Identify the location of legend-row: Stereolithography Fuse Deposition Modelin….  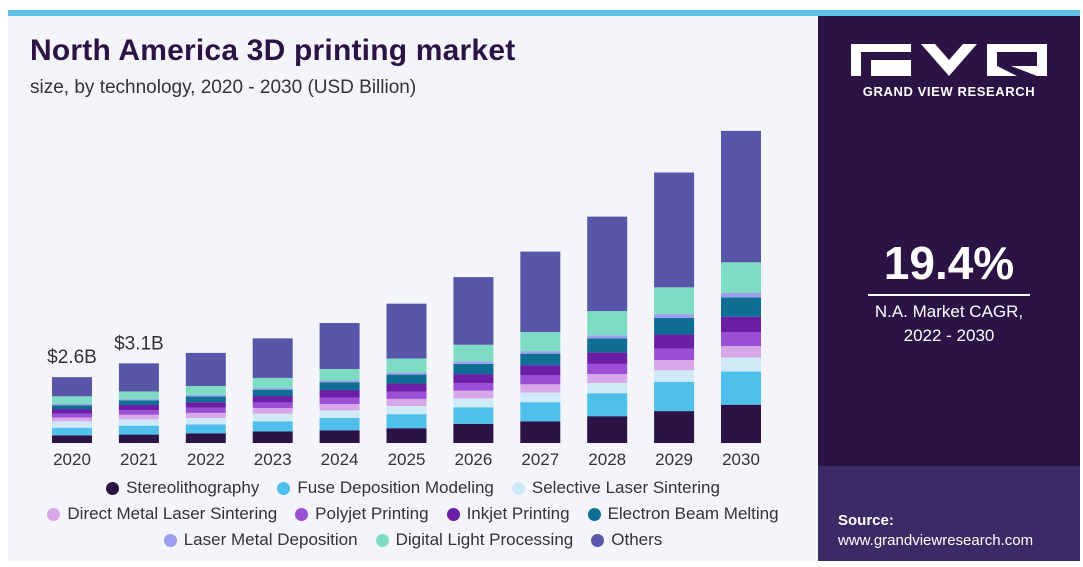
(413, 488).